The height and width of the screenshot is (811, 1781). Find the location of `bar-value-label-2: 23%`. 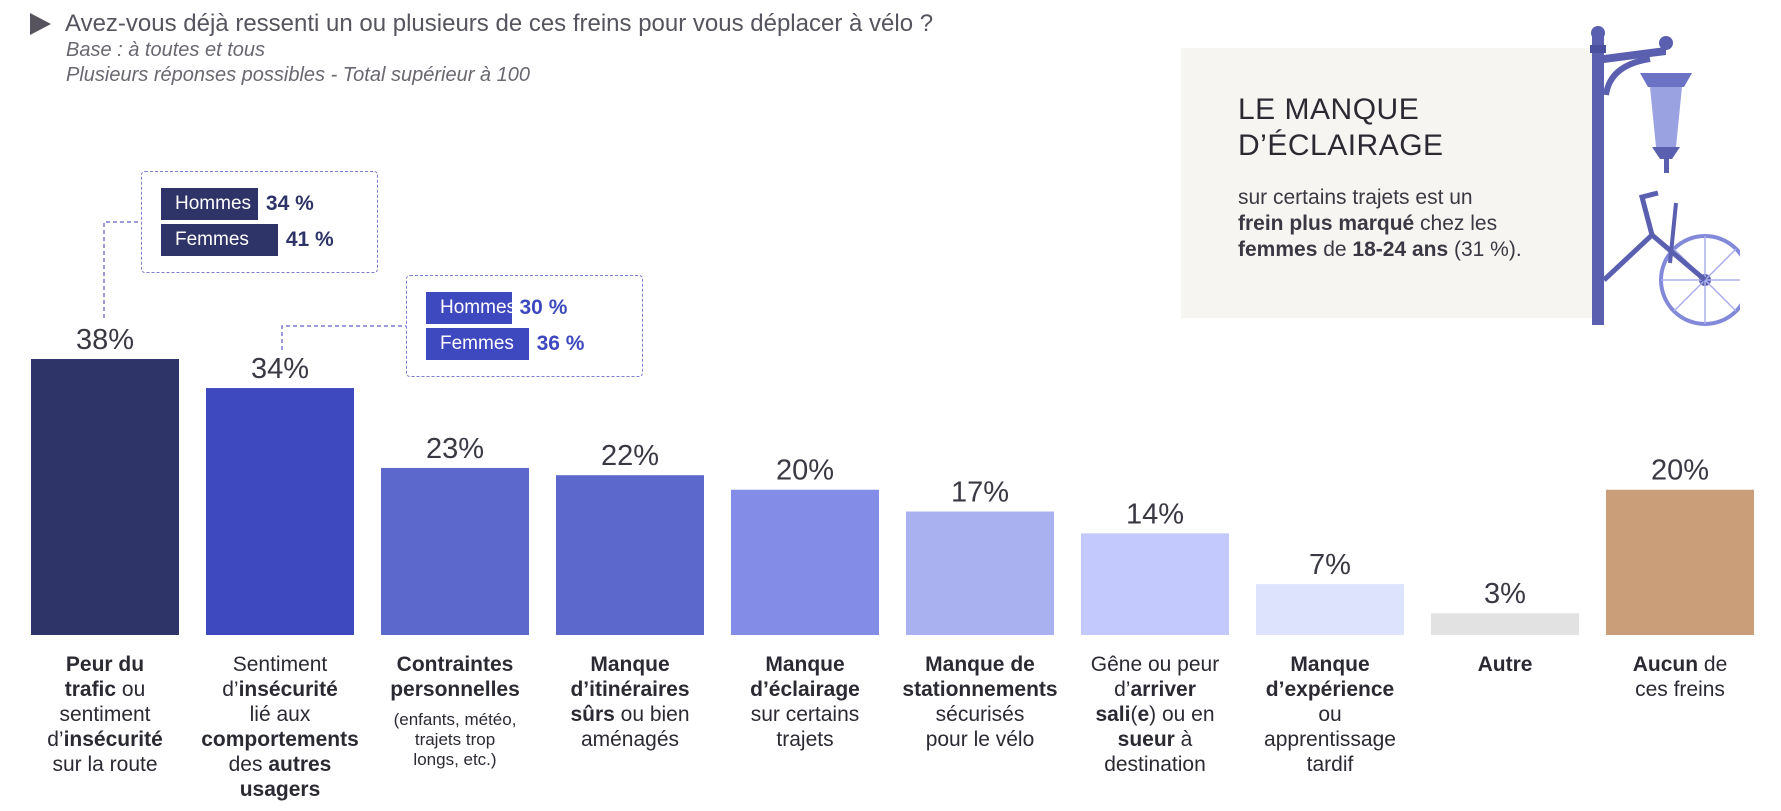

bar-value-label-2: 23% is located at coordinates (455, 449).